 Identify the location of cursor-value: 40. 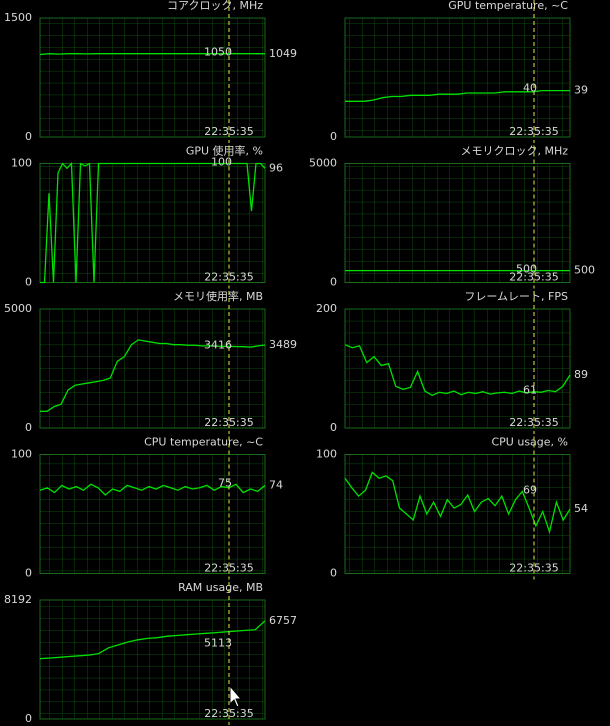
(530, 87).